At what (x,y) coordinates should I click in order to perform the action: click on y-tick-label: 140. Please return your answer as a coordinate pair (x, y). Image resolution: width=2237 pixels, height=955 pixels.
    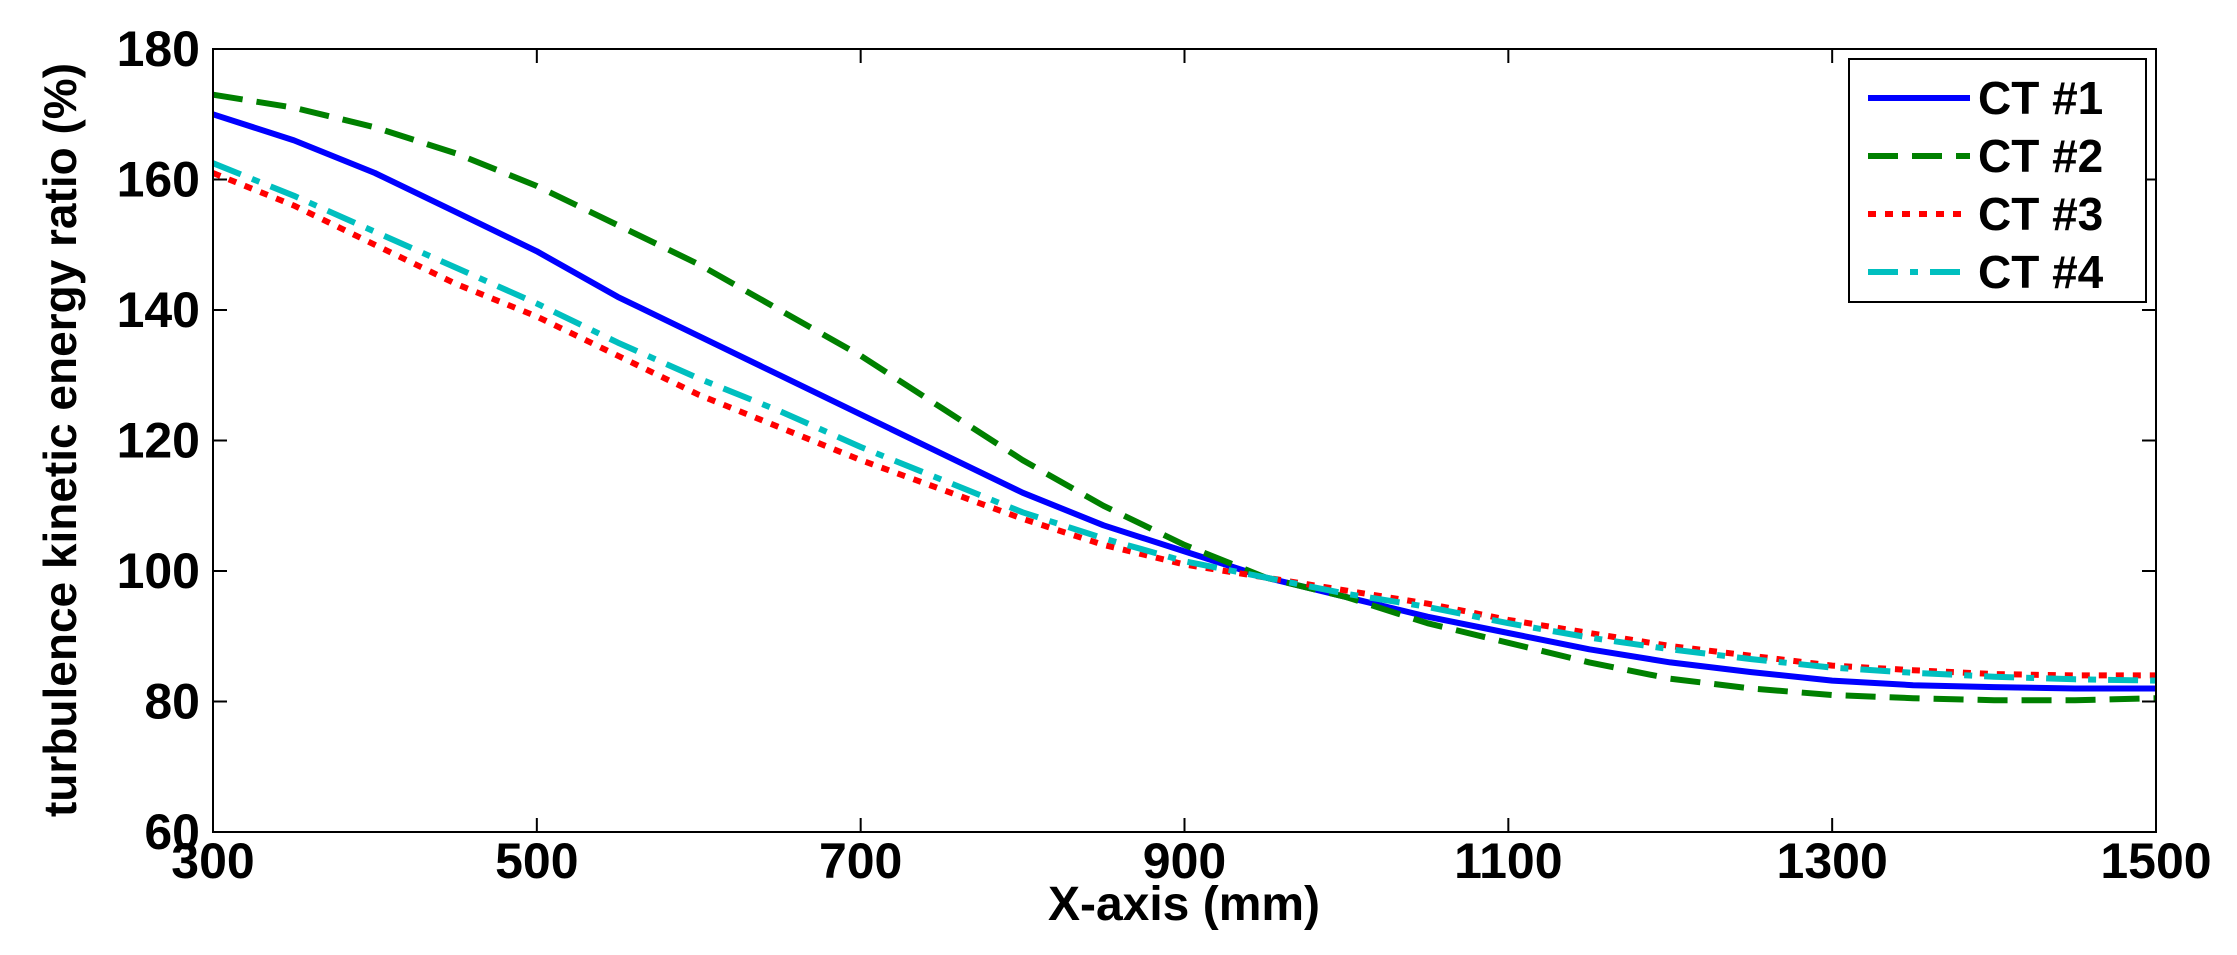
    Looking at the image, I should click on (158, 310).